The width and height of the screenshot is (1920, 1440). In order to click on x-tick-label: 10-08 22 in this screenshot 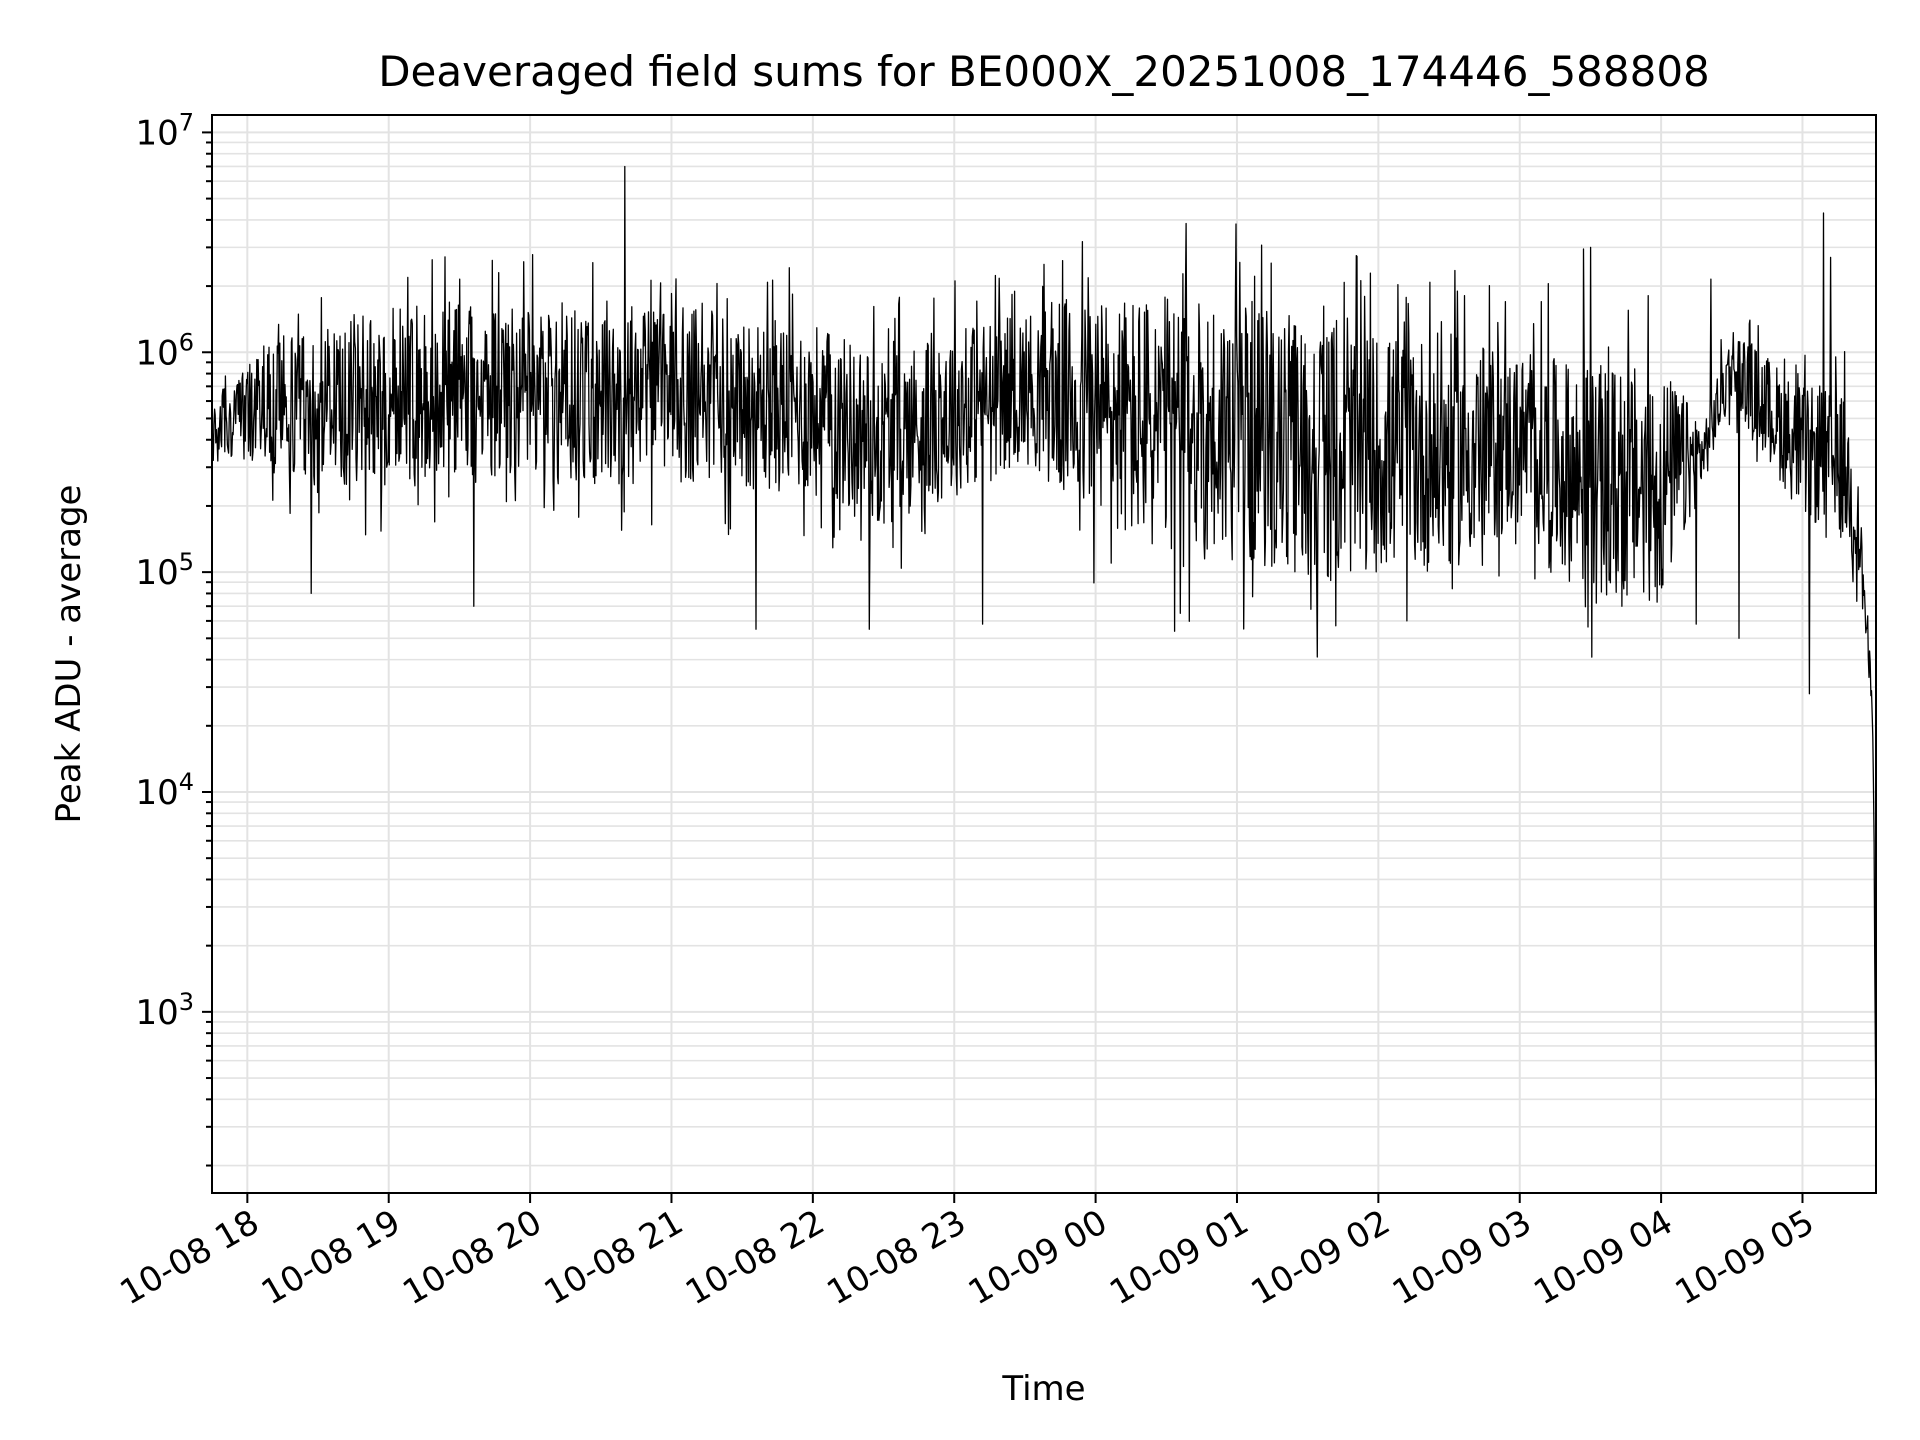, I will do `click(755, 1257)`.